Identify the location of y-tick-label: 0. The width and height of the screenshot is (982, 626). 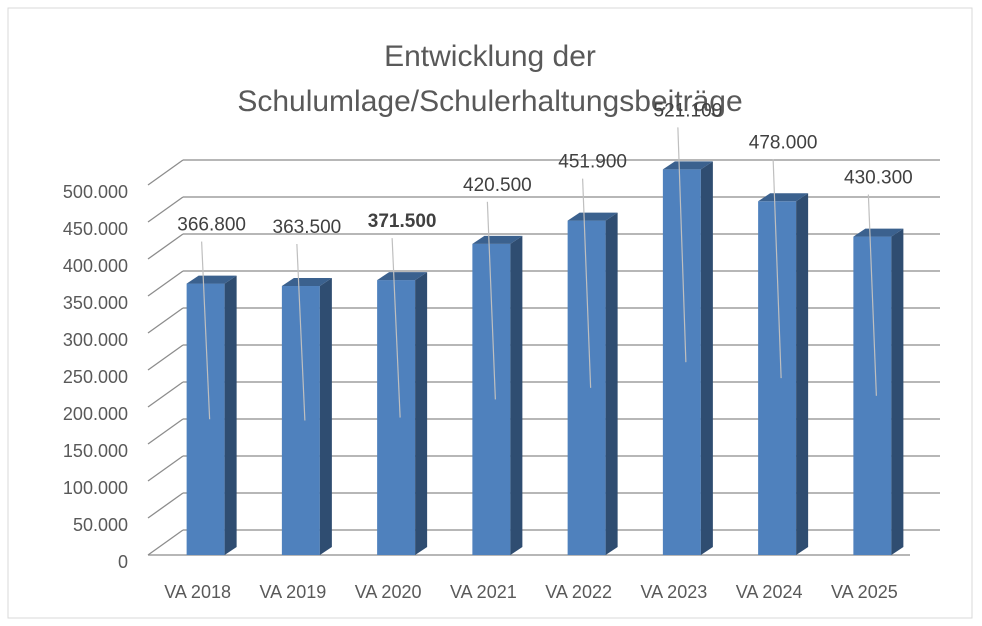
(123, 562).